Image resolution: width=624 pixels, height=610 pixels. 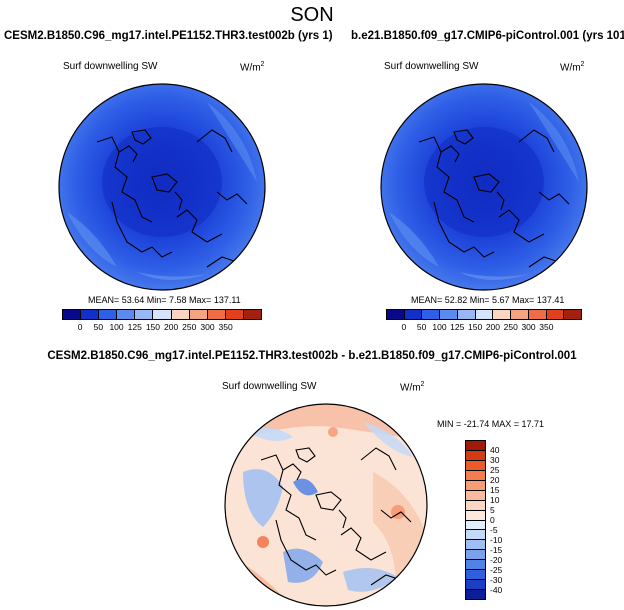 I want to click on colorbar-tick-label: 25, so click(x=495, y=470).